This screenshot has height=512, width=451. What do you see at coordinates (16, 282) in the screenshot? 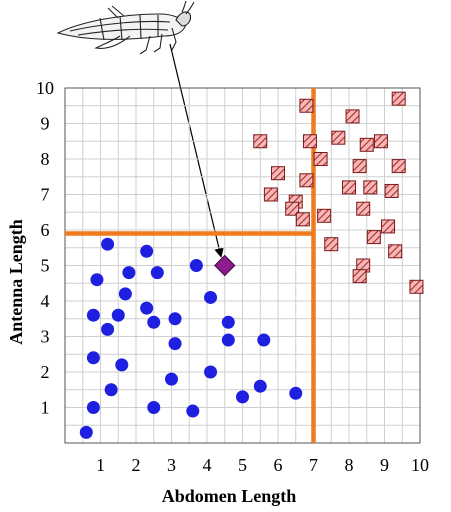
I see `y-axis-title: Antenna Length` at bounding box center [16, 282].